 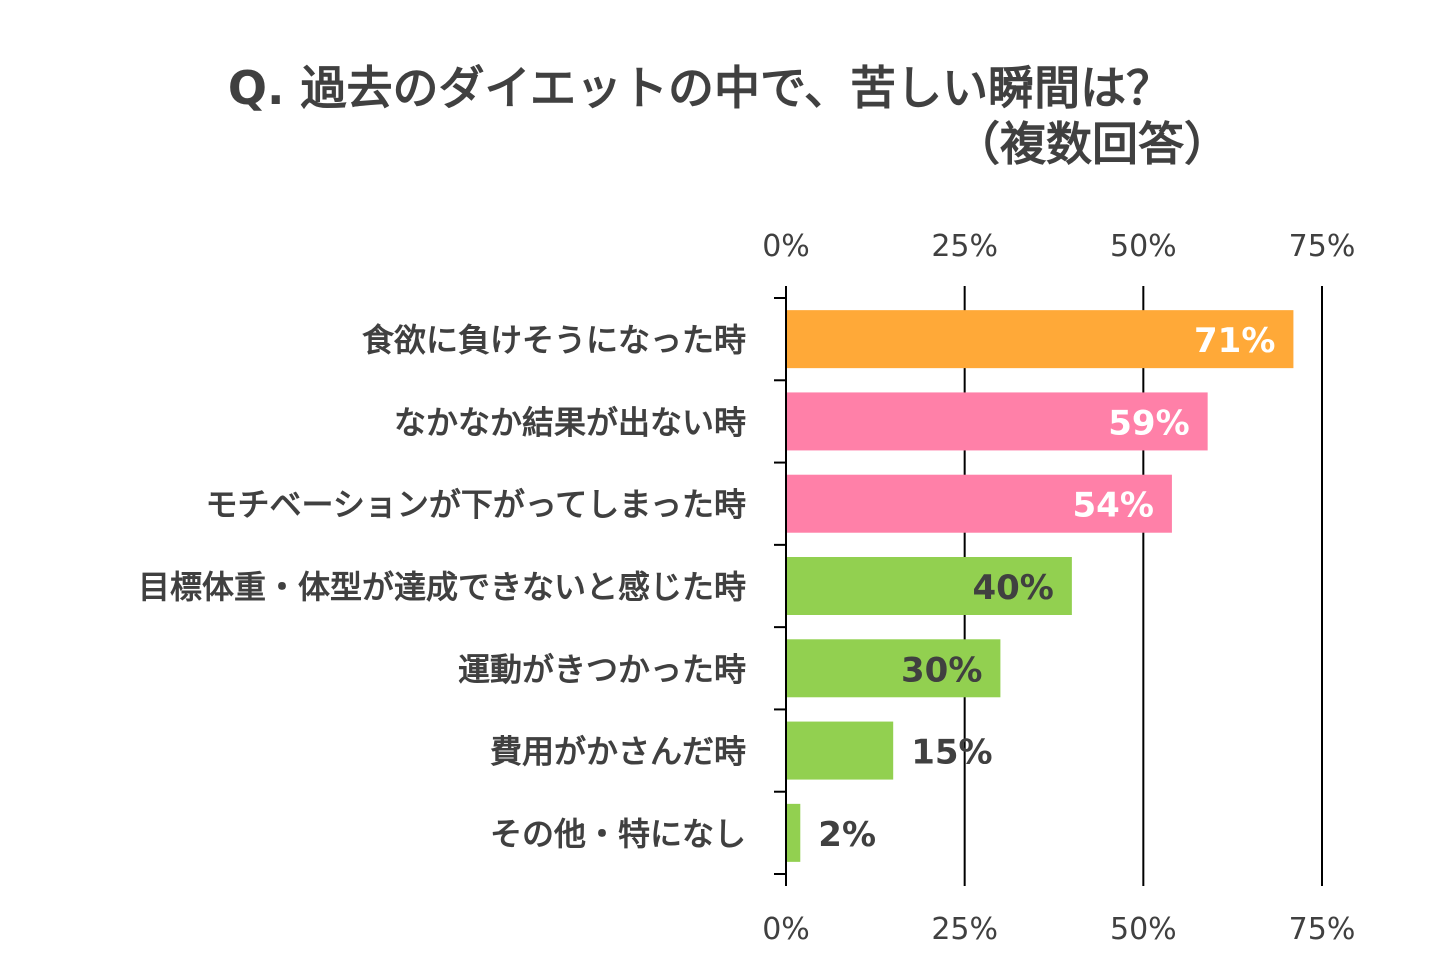 What do you see at coordinates (1092, 144) in the screenshot?
I see `chart-title-line2: （複数回答）` at bounding box center [1092, 144].